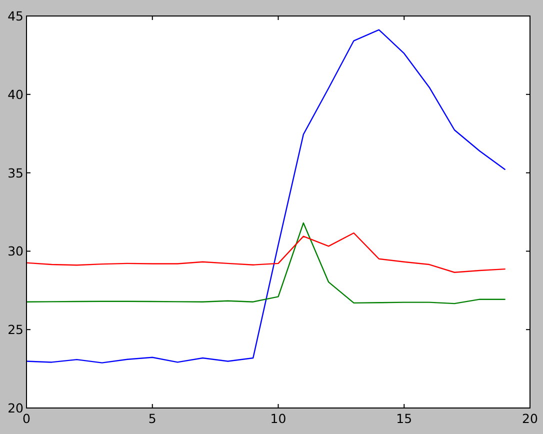 The height and width of the screenshot is (434, 543). Describe the element at coordinates (16, 251) in the screenshot. I see `y-tick-label: 30` at that location.